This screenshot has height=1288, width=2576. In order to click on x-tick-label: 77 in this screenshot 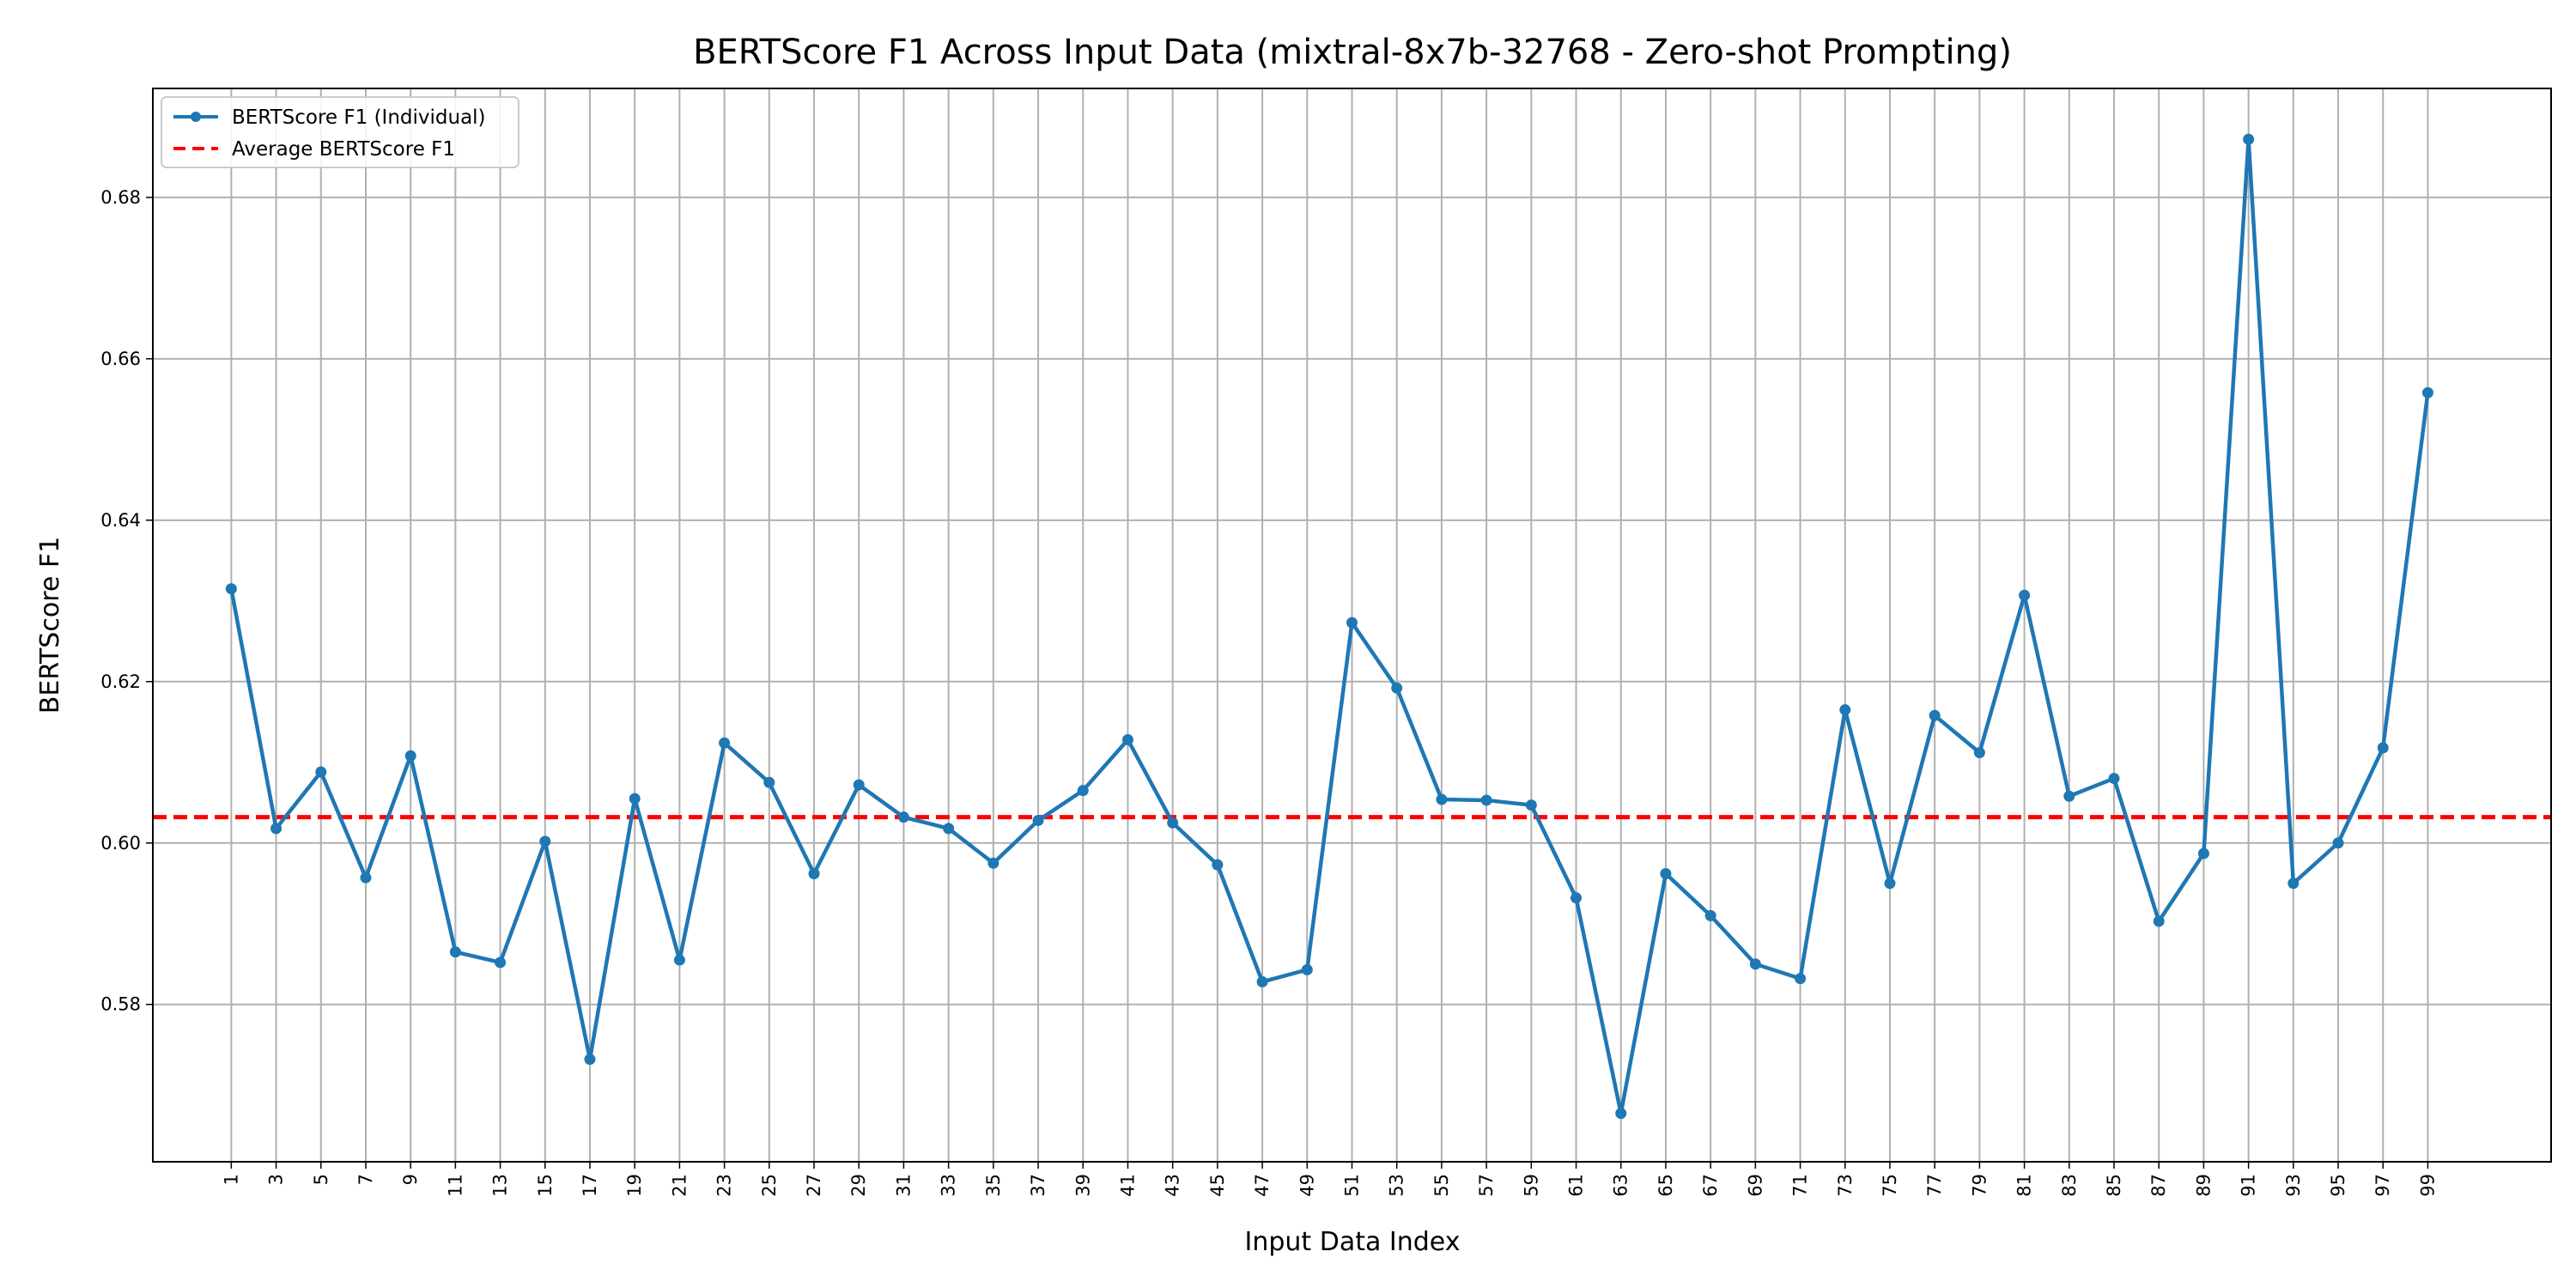, I will do `click(1934, 1185)`.